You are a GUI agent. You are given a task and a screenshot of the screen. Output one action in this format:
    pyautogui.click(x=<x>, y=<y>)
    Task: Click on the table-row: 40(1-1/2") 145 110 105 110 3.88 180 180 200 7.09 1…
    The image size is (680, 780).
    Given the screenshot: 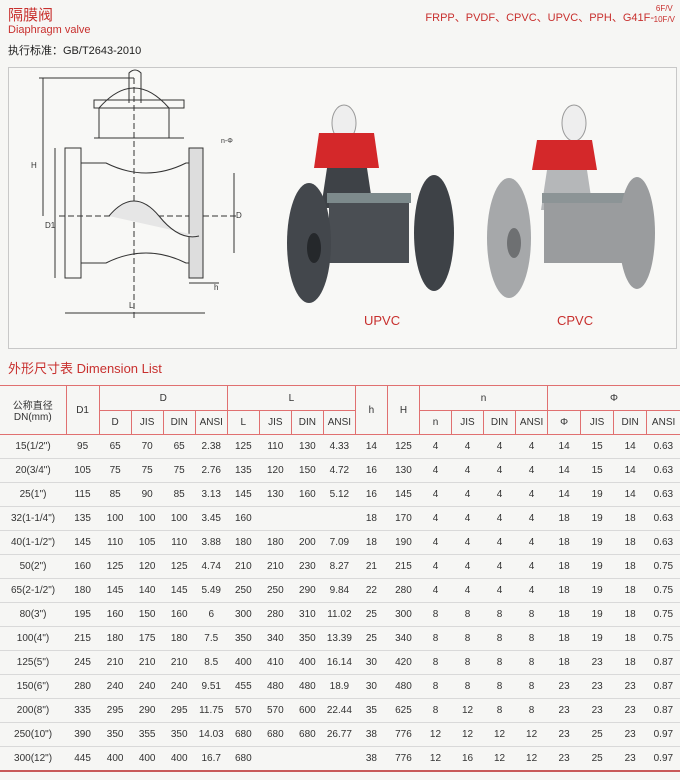 What is the action you would take?
    pyautogui.click(x=340, y=542)
    